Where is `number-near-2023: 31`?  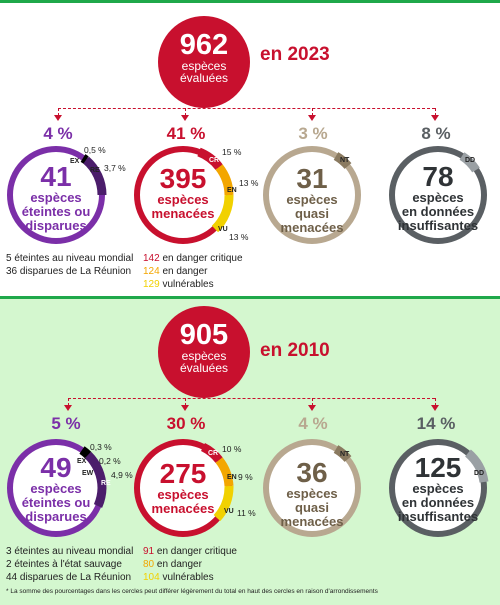 number-near-2023: 31 is located at coordinates (312, 178).